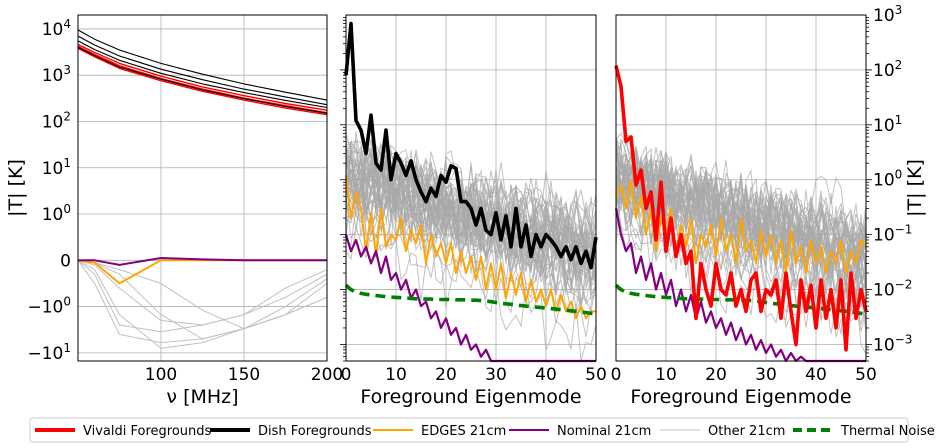 Image resolution: width=938 pixels, height=448 pixels. What do you see at coordinates (887, 179) in the screenshot?
I see `right-y-tick-label: 10⁰` at bounding box center [887, 179].